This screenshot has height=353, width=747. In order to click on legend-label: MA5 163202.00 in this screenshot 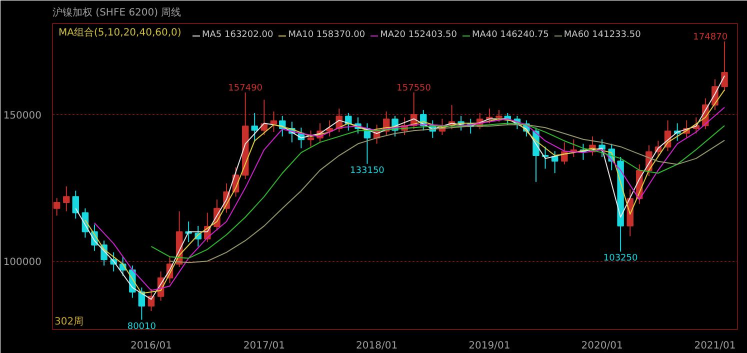, I will do `click(238, 35)`.